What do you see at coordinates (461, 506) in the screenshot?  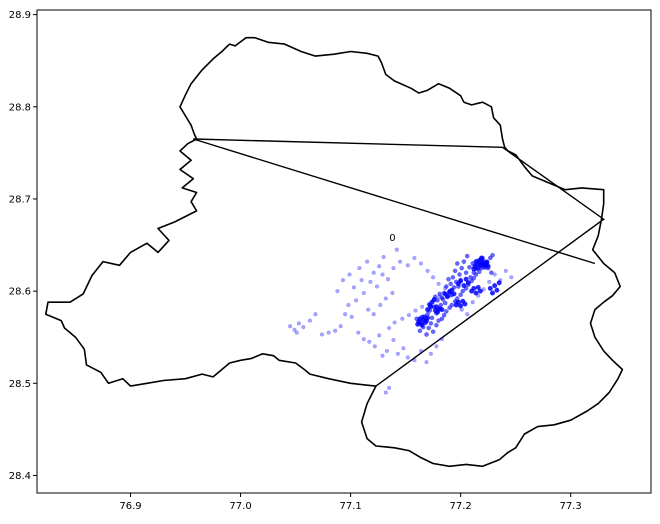 I see `x-tick-label: 77.2` at bounding box center [461, 506].